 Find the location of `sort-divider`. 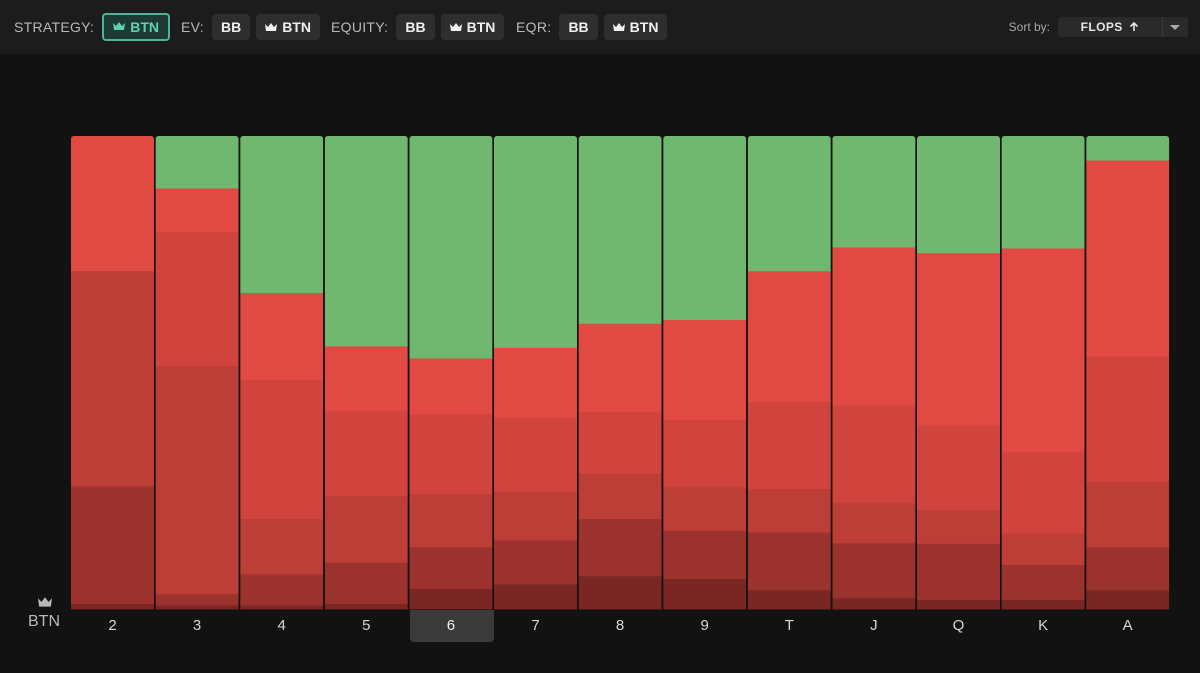

sort-divider is located at coordinates (1162, 27).